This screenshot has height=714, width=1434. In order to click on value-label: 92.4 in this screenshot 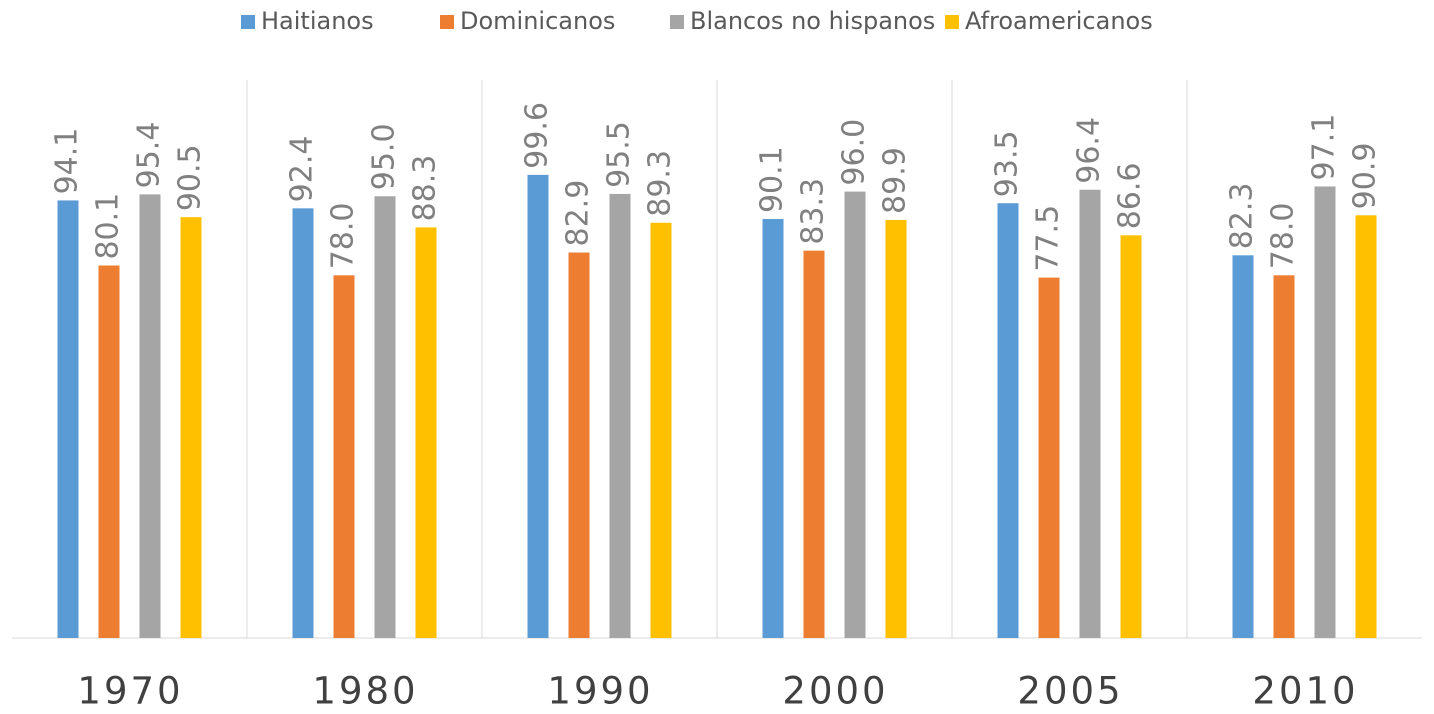, I will do `click(302, 169)`.